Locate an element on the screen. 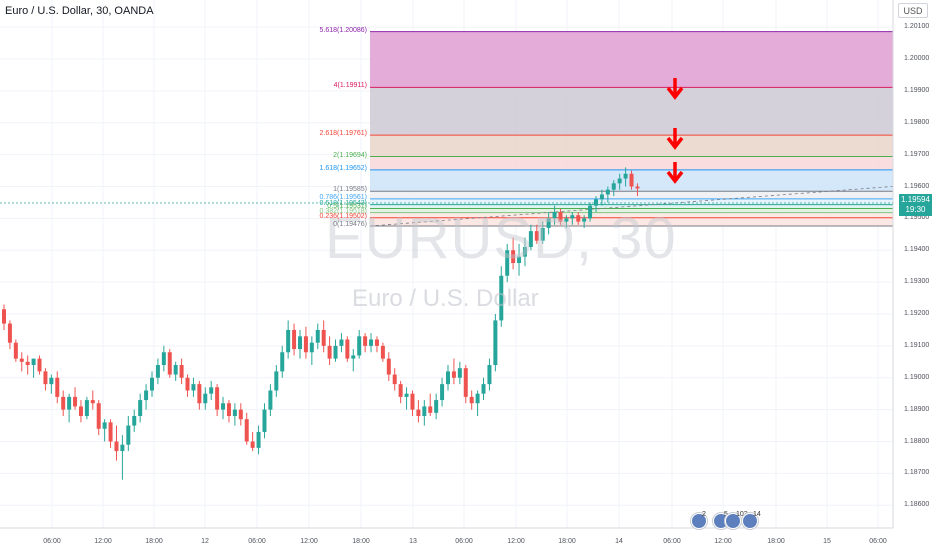  time-tick-label: 13 is located at coordinates (413, 541).